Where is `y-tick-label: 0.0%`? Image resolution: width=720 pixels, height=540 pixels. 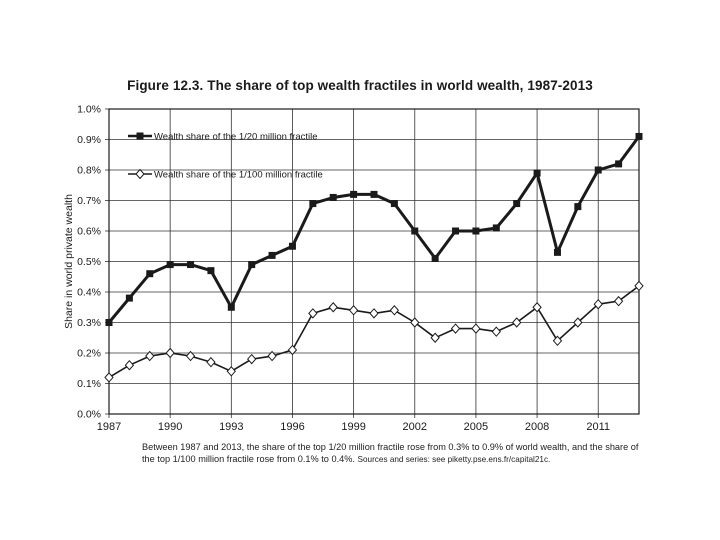
y-tick-label: 0.0% is located at coordinates (89, 415).